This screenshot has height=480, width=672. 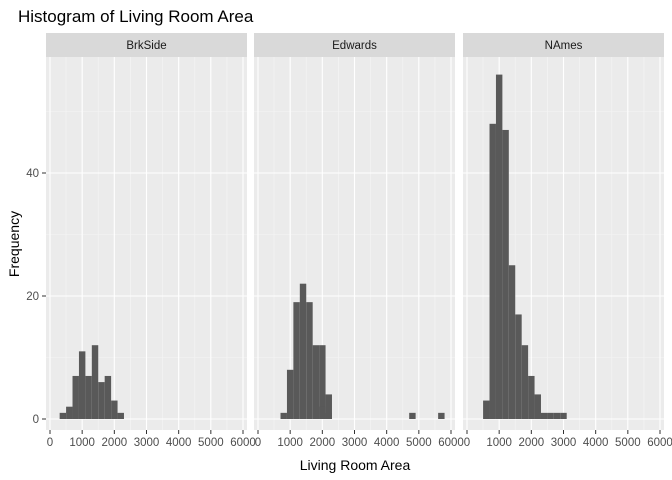 I want to click on x-axis-title: Living Room Area, so click(x=355, y=465).